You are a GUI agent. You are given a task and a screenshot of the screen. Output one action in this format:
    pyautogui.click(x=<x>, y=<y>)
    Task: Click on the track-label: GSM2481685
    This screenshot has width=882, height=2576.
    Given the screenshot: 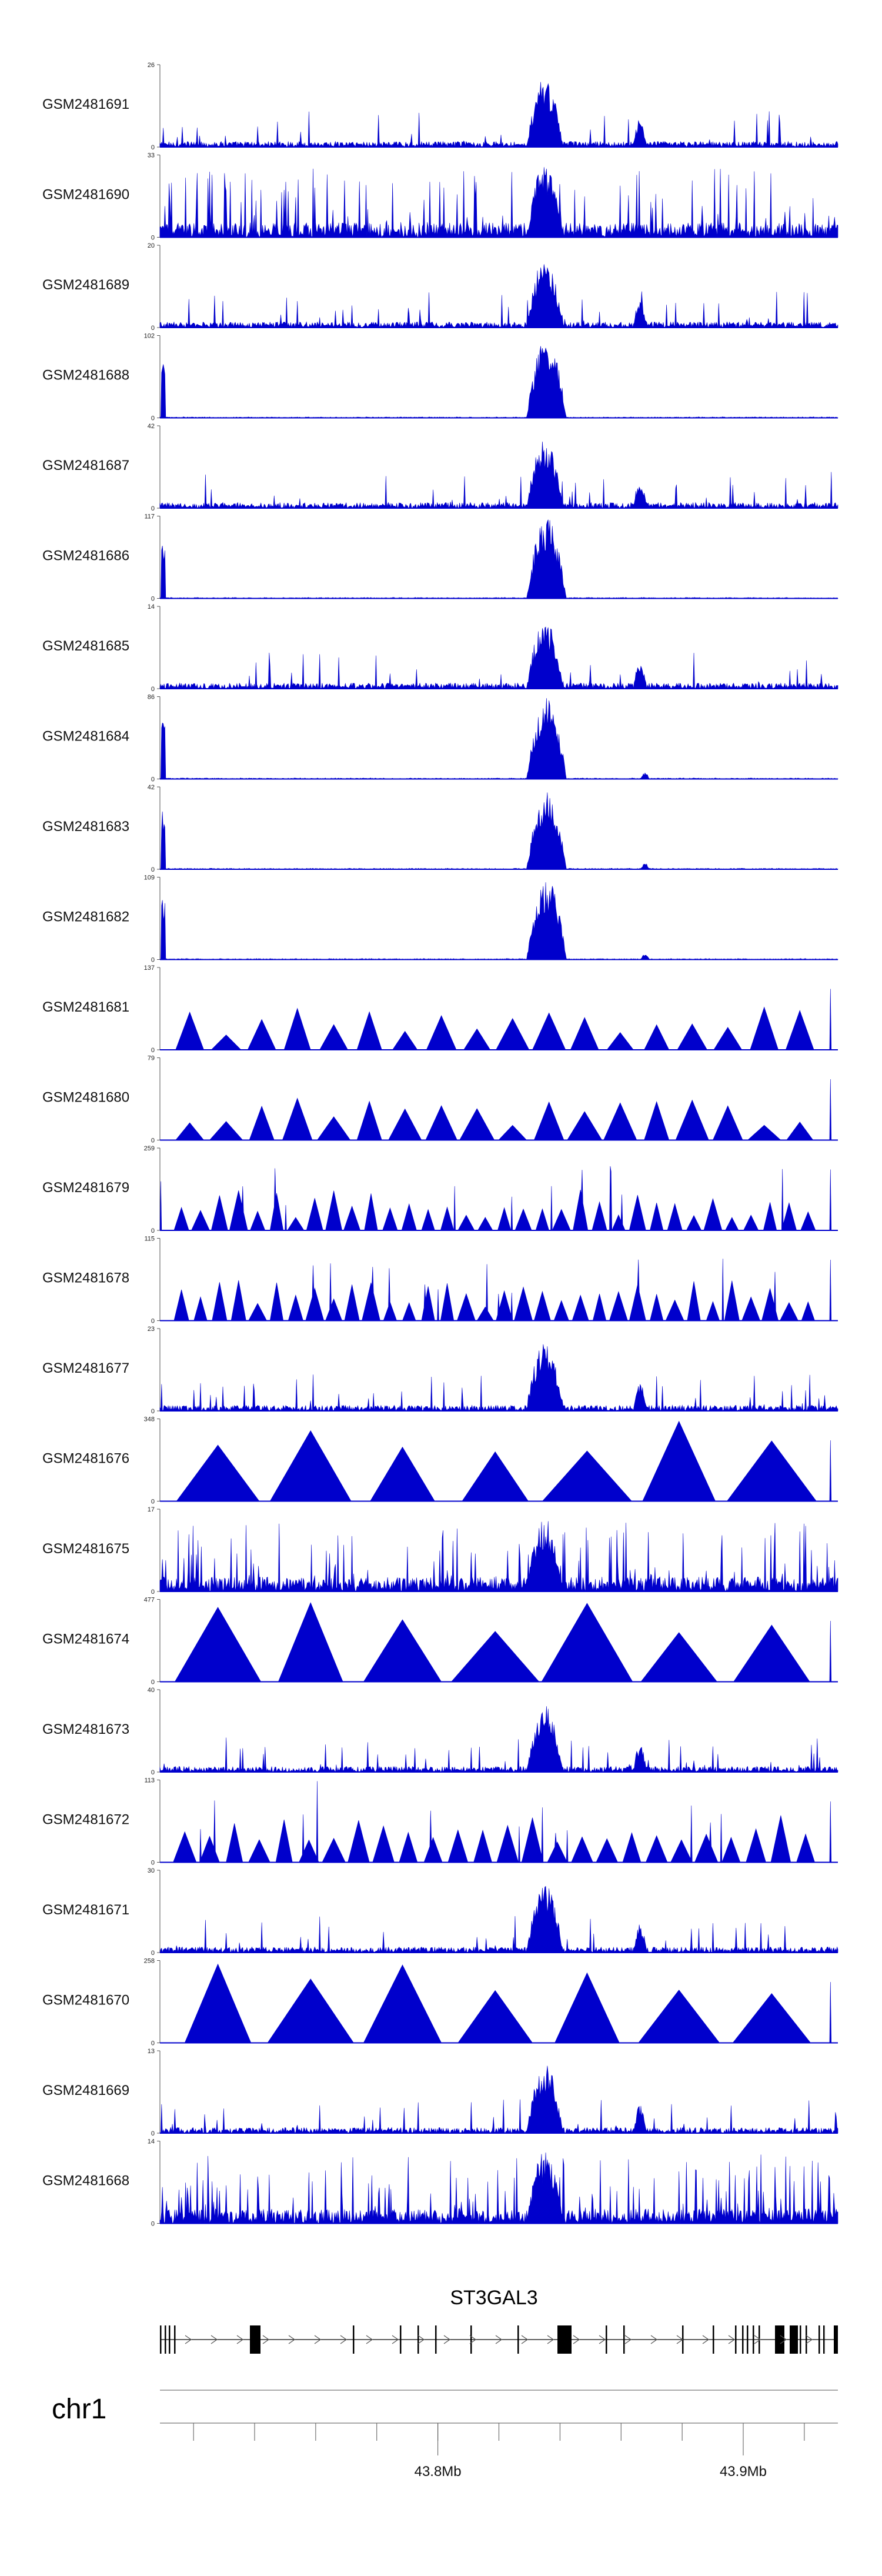 What is the action you would take?
    pyautogui.click(x=85, y=646)
    